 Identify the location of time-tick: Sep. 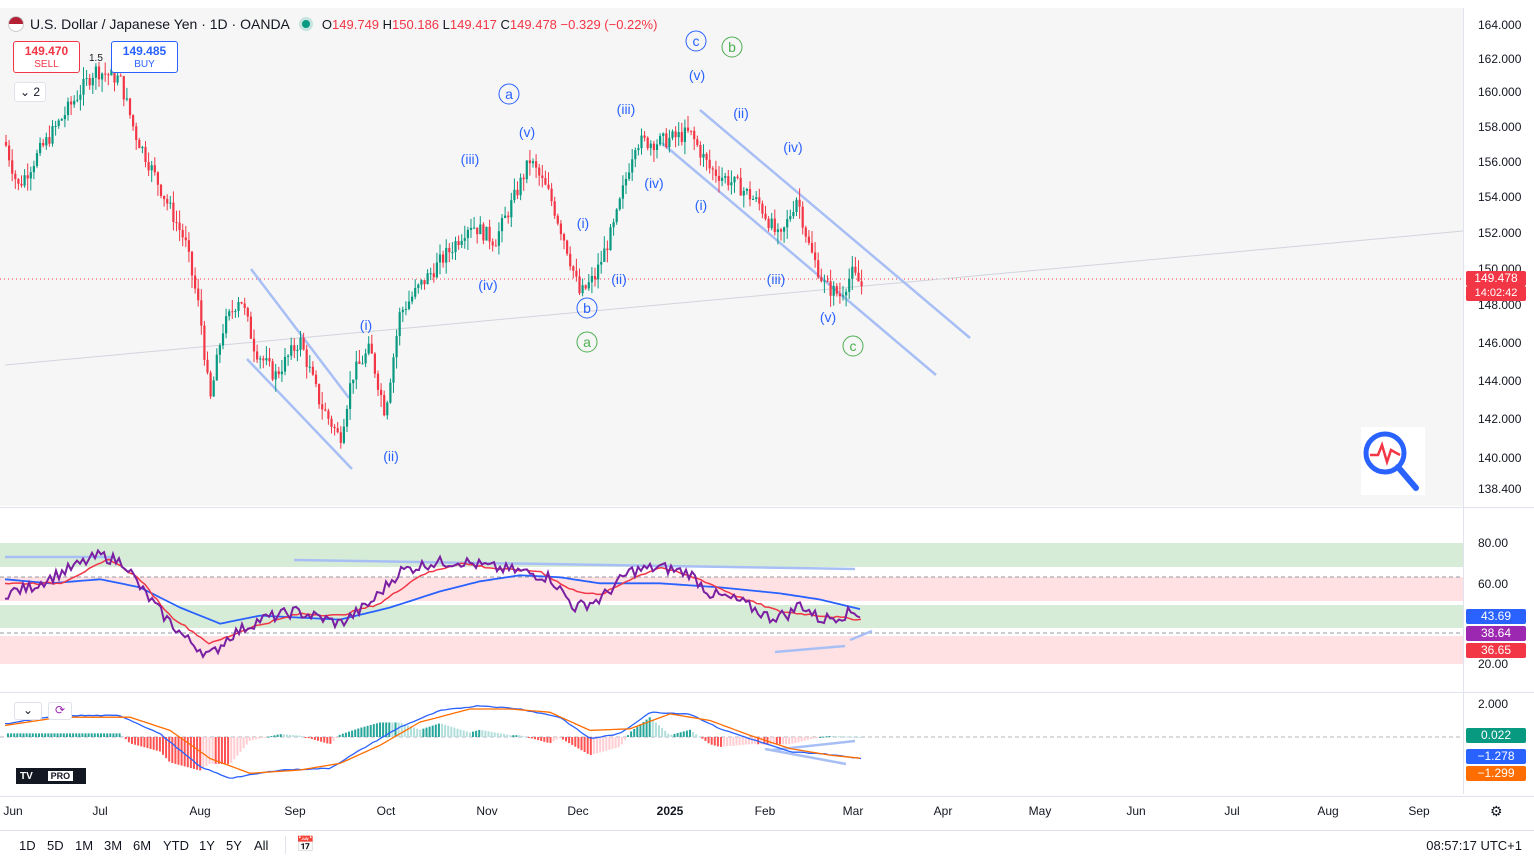
(295, 811).